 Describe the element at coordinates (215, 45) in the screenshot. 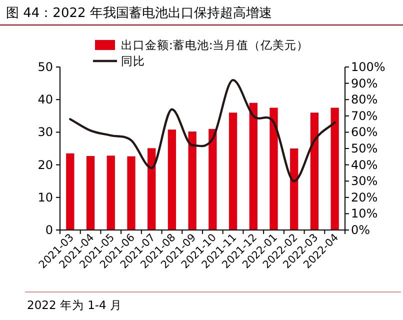

I see `legend-label: 出口金额:蓄电池:当月值（亿美元）` at that location.